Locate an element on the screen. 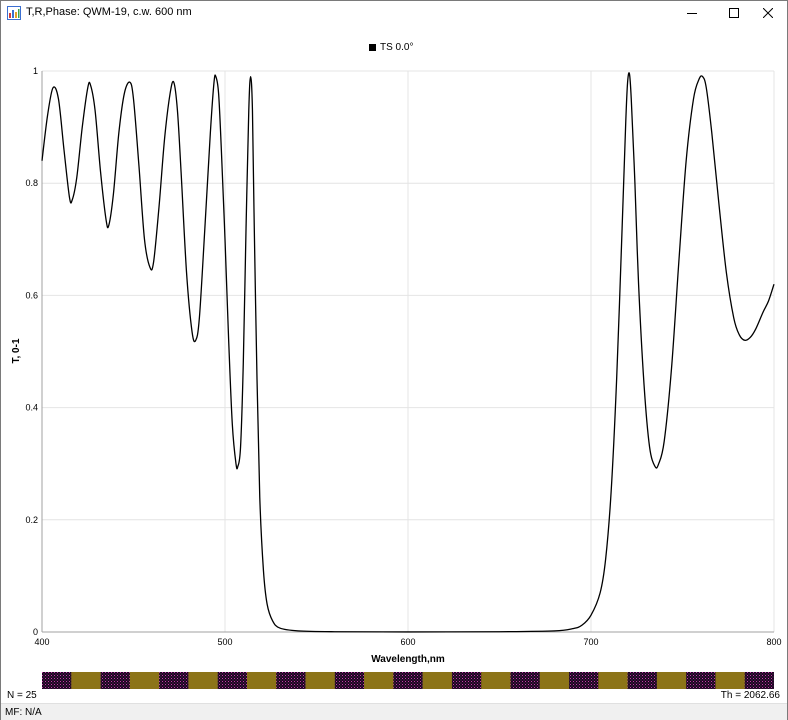 This screenshot has width=788, height=720. legend-swatch is located at coordinates (372, 47).